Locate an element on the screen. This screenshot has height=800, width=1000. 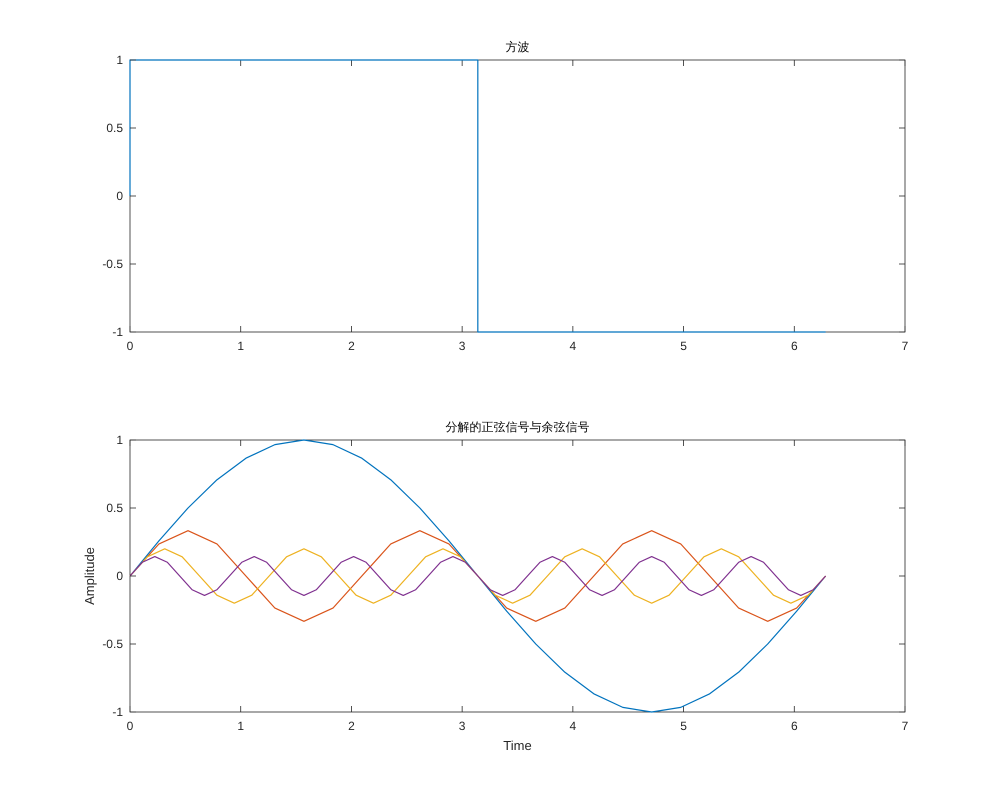
y-axis-title: Amplitude is located at coordinates (89, 576).